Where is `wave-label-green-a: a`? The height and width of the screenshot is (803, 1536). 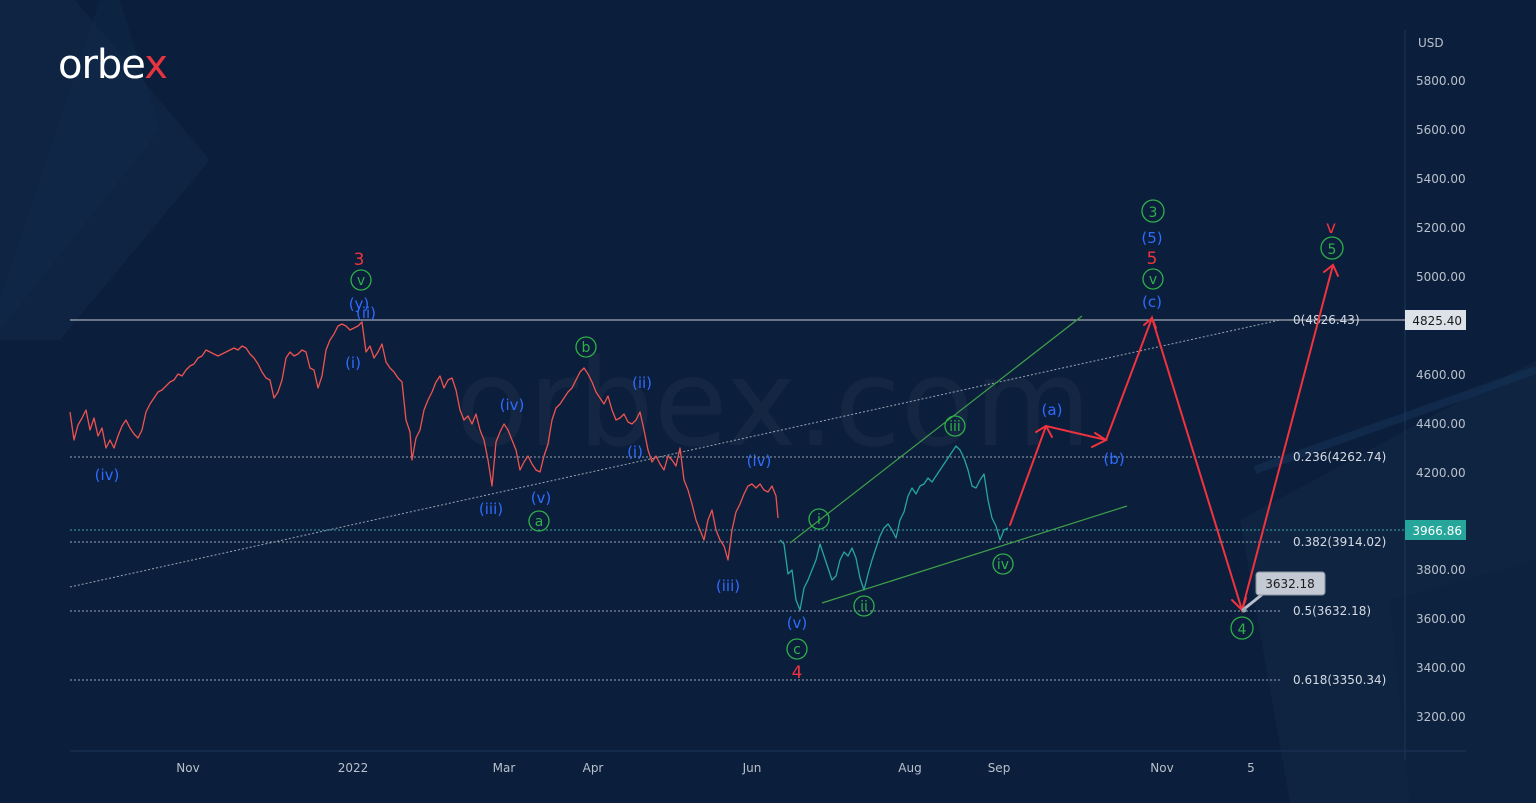
wave-label-green-a: a is located at coordinates (539, 522).